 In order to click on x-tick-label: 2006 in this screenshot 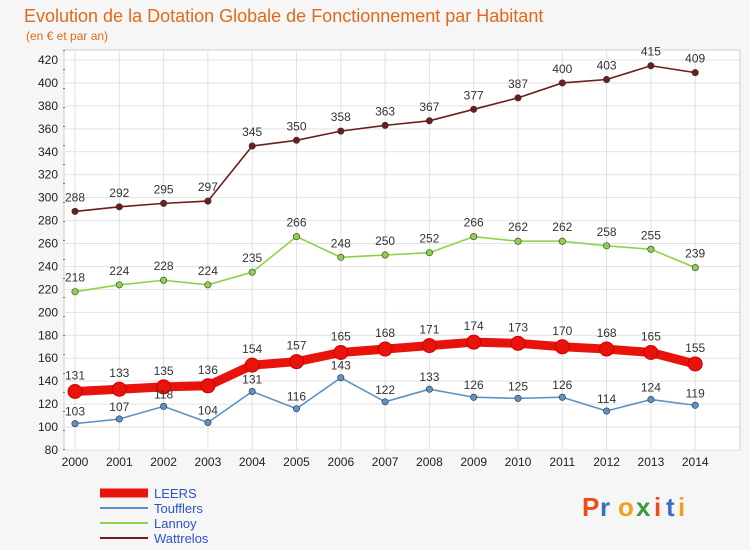, I will do `click(340, 462)`.